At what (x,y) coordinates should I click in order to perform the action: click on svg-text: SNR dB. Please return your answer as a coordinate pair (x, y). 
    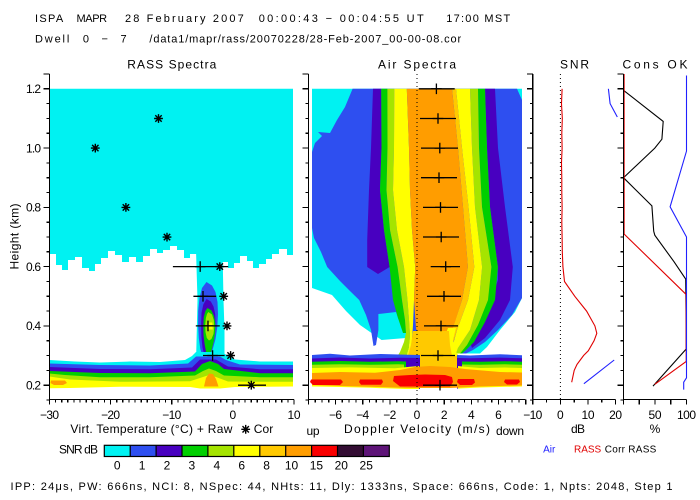
    Looking at the image, I should click on (78, 450).